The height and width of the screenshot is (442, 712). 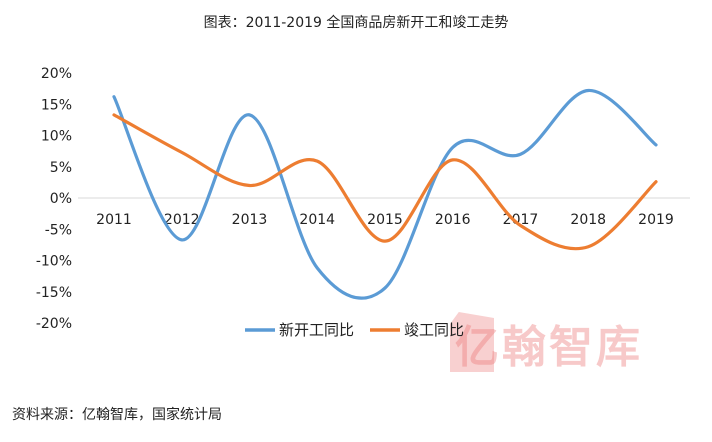 I want to click on y-tick-label: -5%, so click(x=58, y=230).